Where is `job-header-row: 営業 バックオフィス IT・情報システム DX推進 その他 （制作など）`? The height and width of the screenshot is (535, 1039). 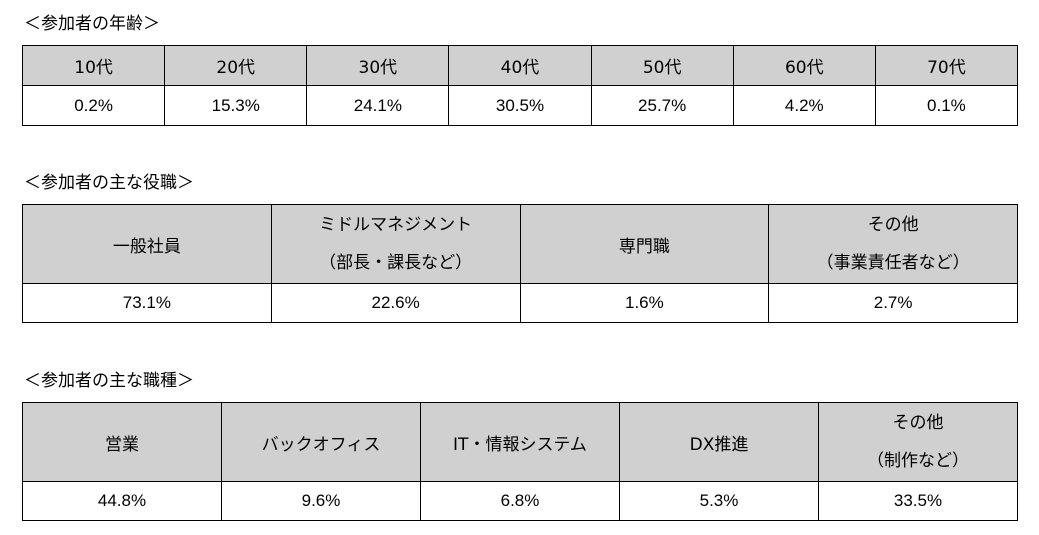 job-header-row: 営業 バックオフィス IT・情報システム DX推進 その他 （制作など） is located at coordinates (520, 442).